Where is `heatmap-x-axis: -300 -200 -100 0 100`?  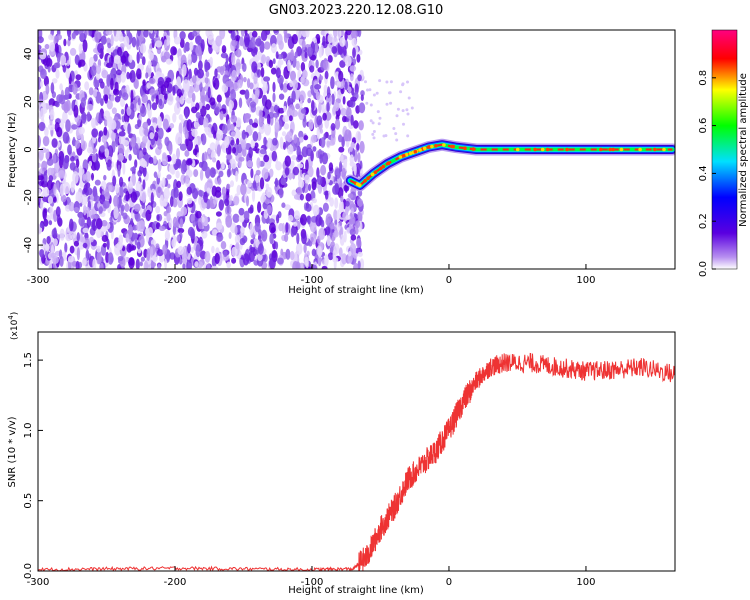 heatmap-x-axis: -300 -200 -100 0 100 is located at coordinates (311, 275).